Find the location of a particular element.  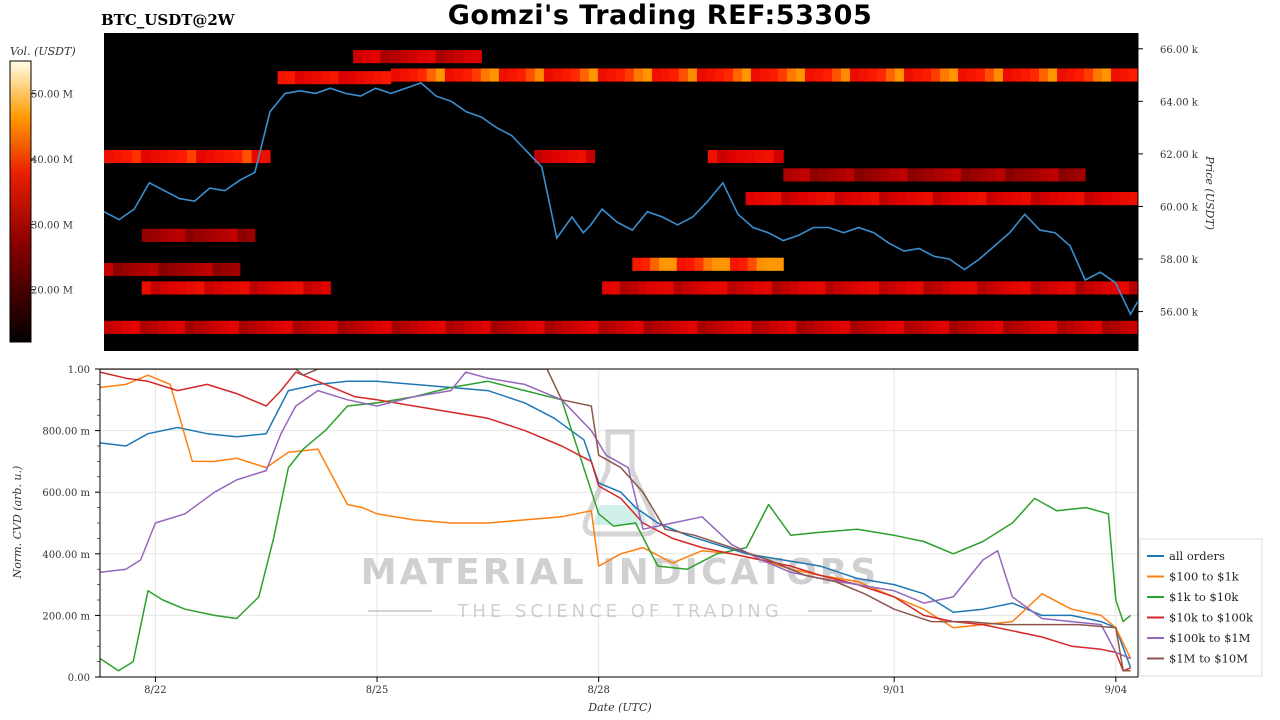

colorbar is located at coordinates (20, 201).